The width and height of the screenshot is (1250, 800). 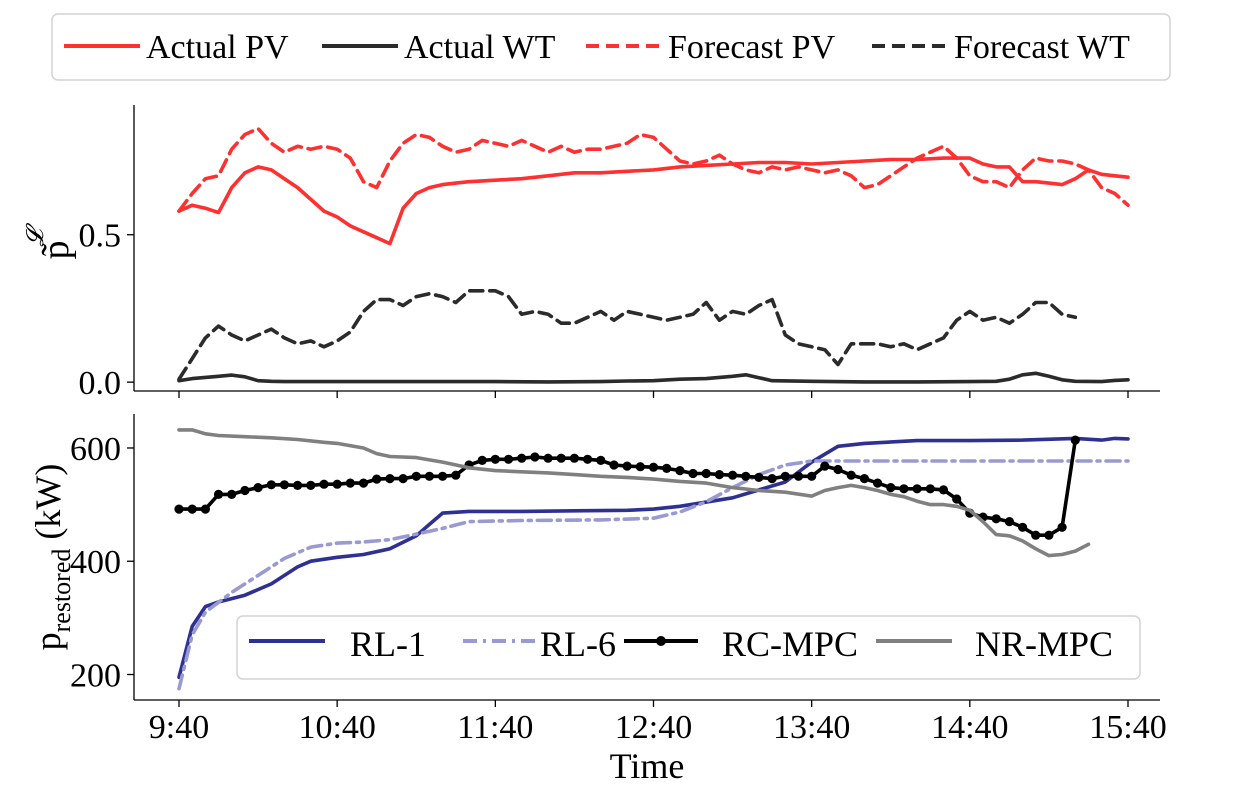 What do you see at coordinates (647, 766) in the screenshot?
I see `x-axis-label: Time` at bounding box center [647, 766].